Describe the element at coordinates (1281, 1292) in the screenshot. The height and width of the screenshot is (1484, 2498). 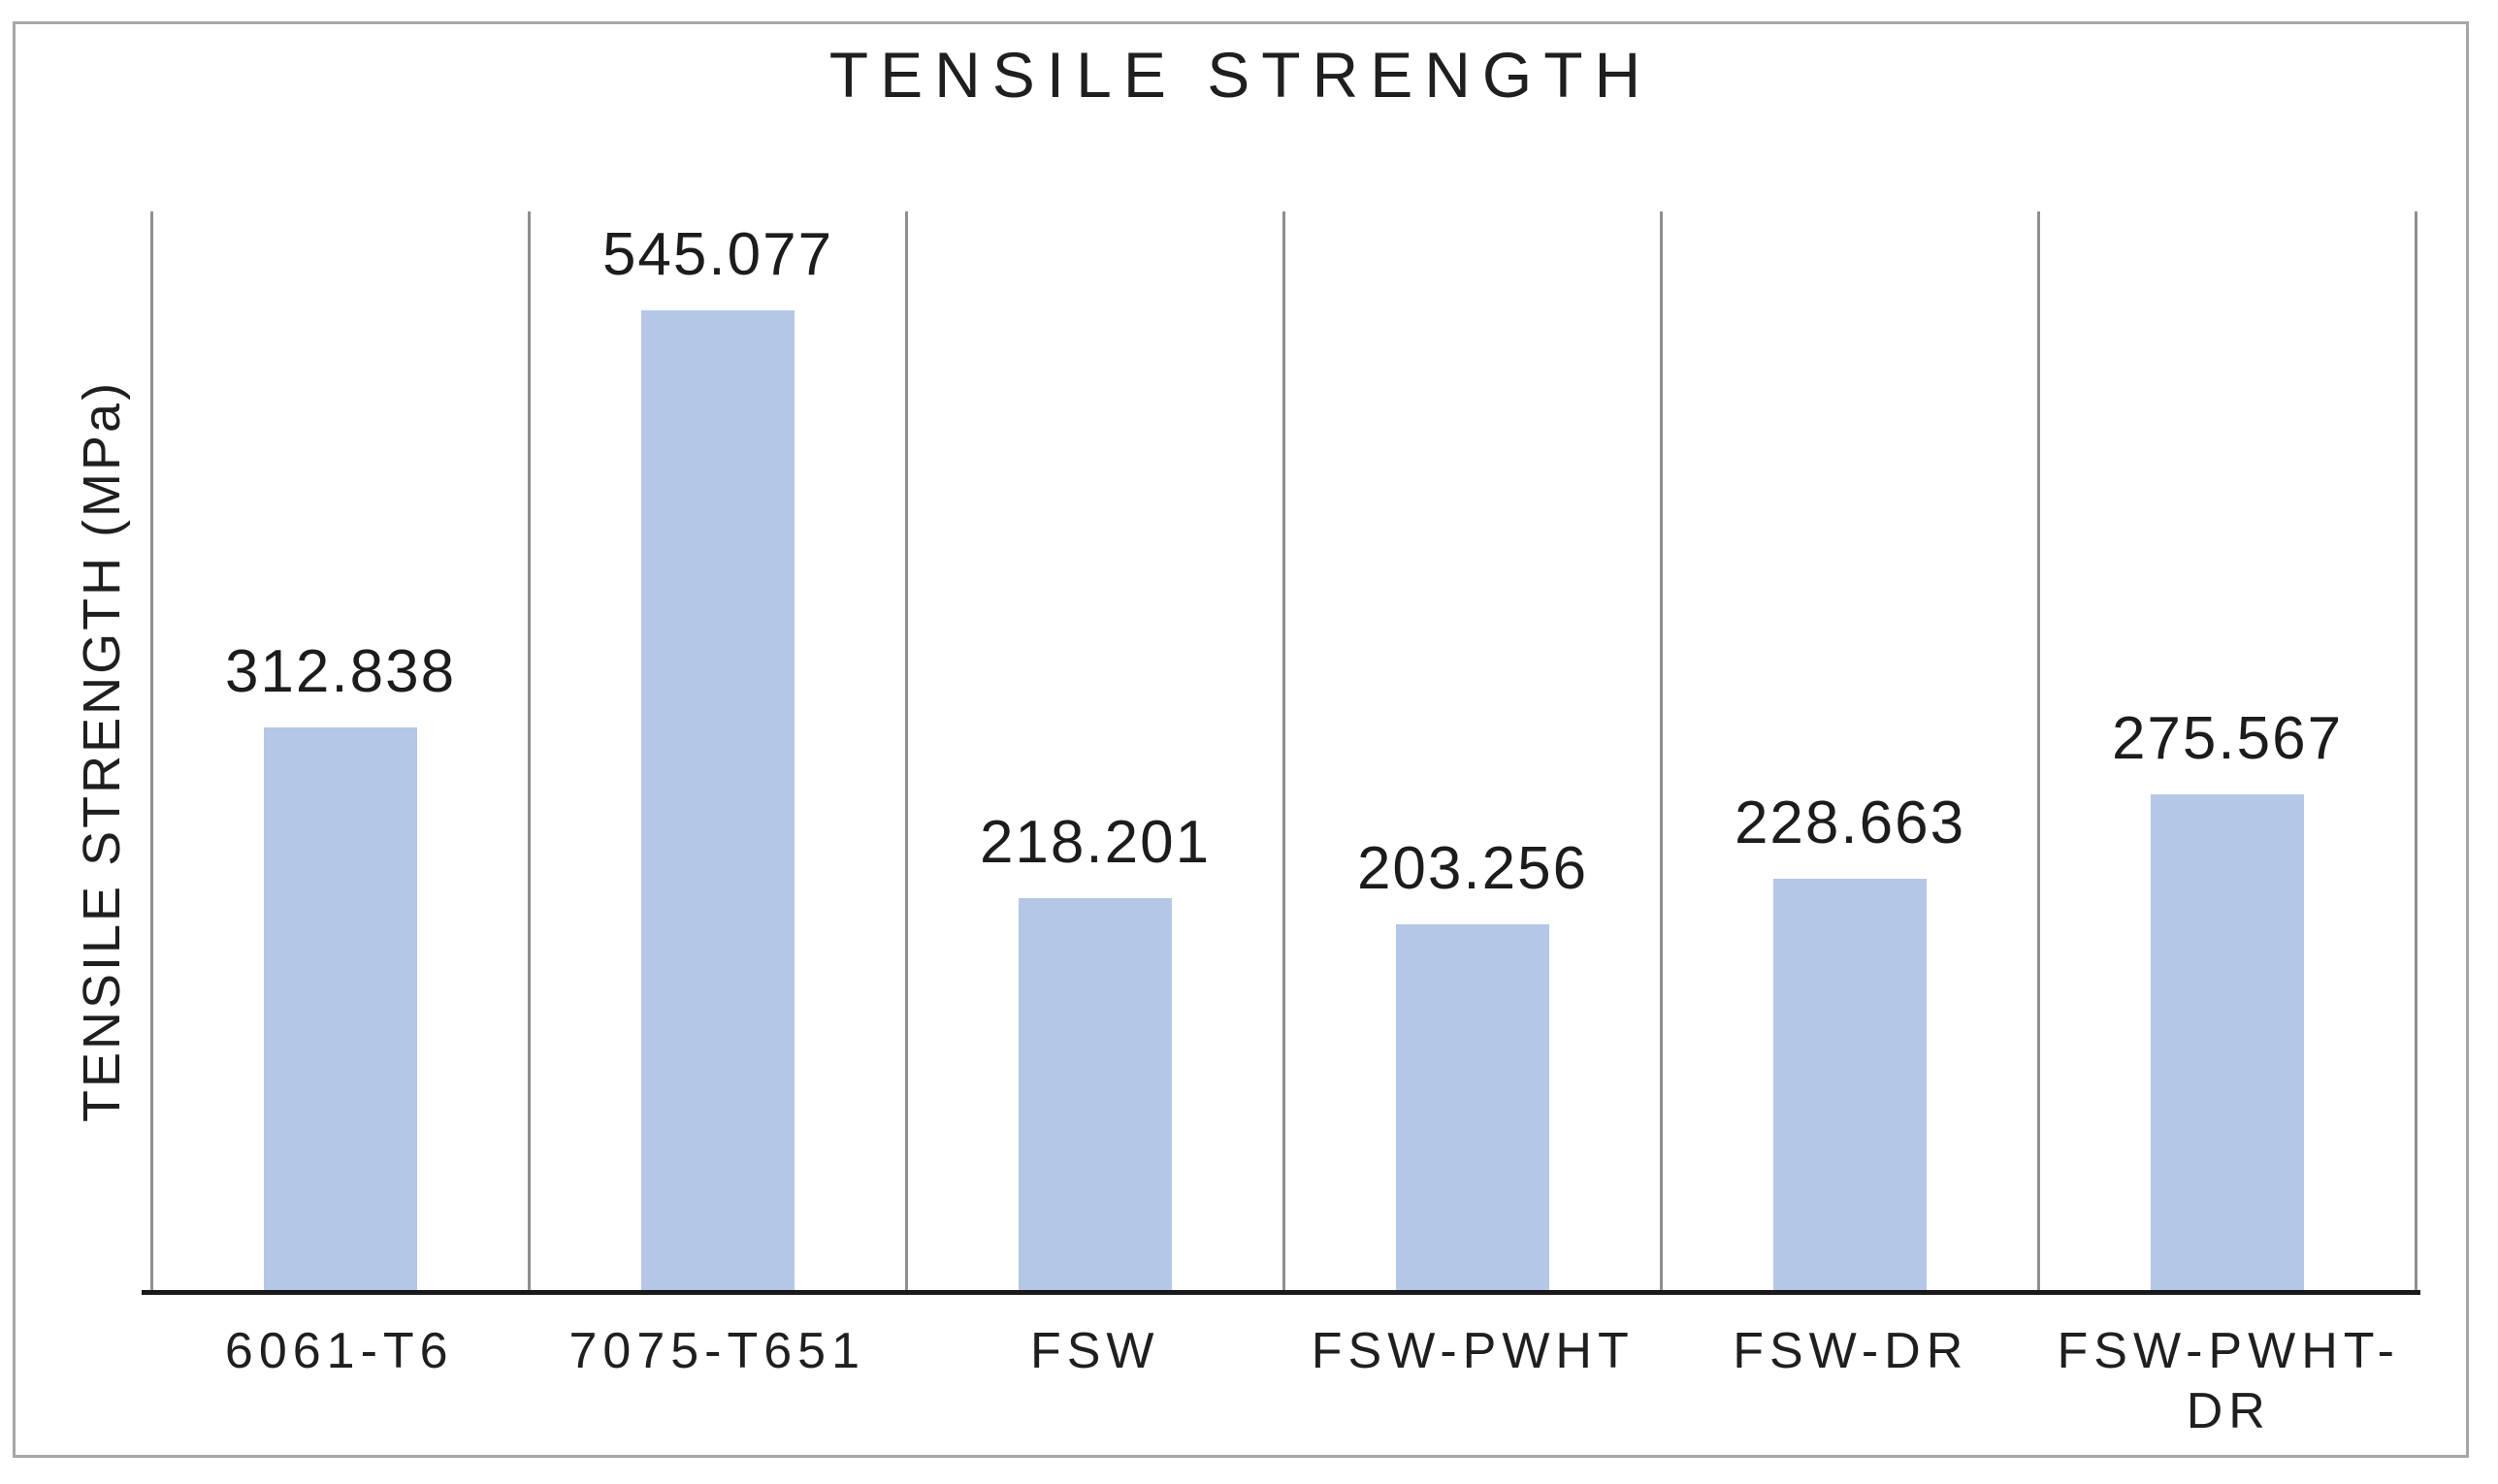
I see `x-axis-line` at that location.